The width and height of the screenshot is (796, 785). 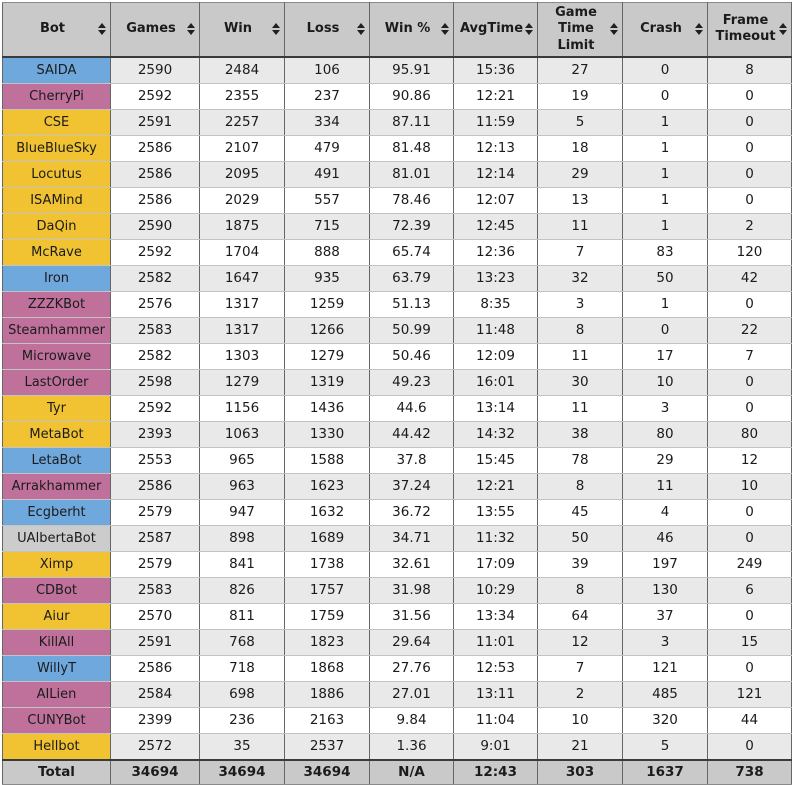 I want to click on game-time-limit-cell: 64, so click(x=580, y=616).